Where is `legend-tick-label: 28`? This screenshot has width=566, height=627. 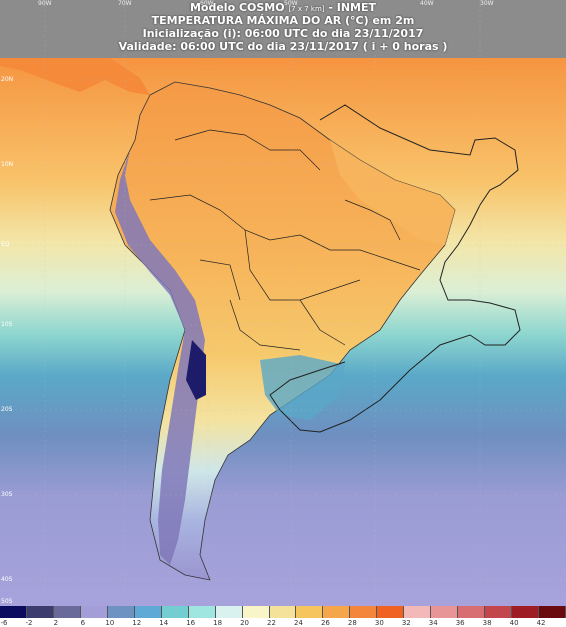 legend-tick-label: 28 is located at coordinates (352, 623).